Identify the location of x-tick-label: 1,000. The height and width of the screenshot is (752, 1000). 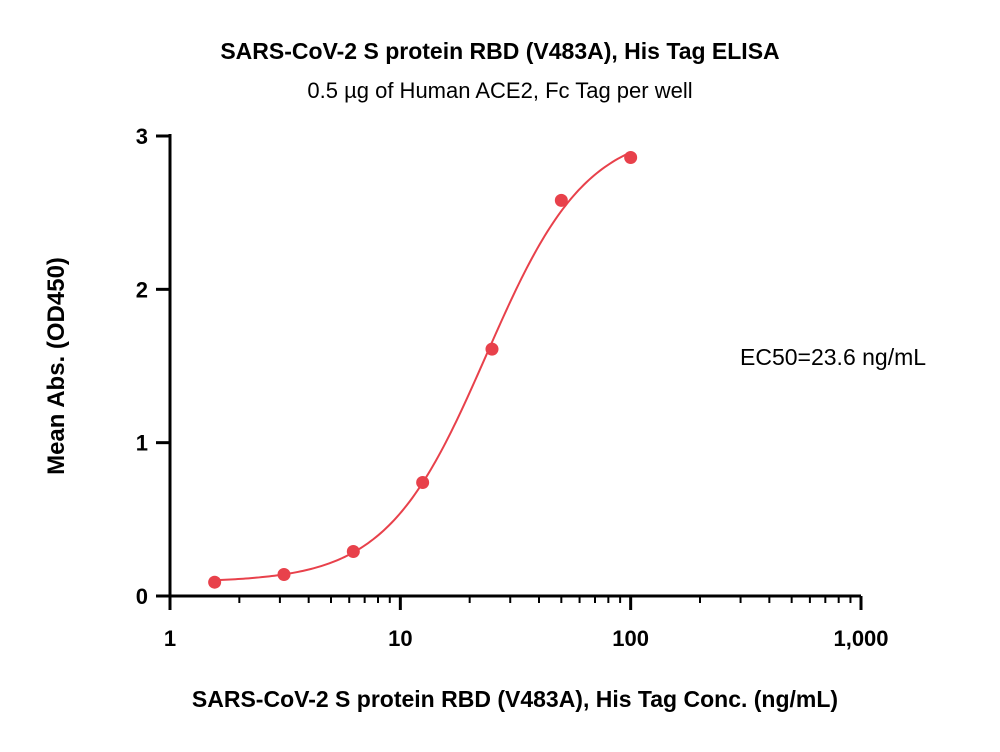
(860, 638).